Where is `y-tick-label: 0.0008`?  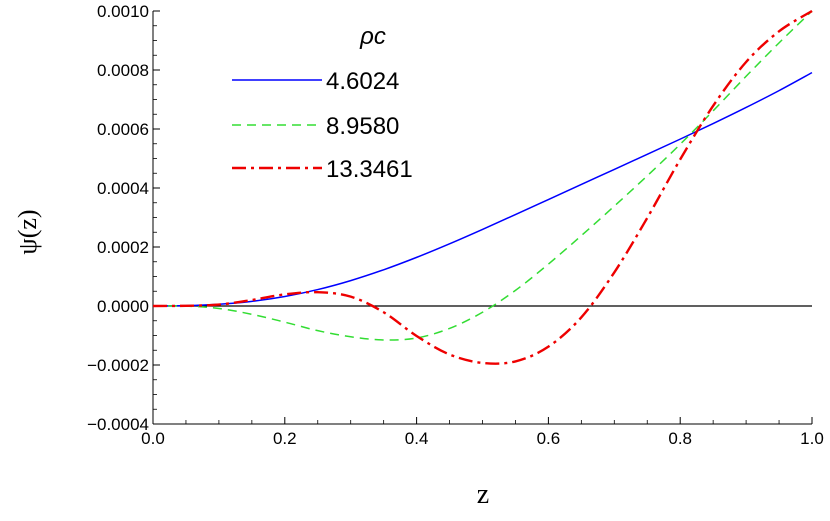 y-tick-label: 0.0008 is located at coordinates (123, 70).